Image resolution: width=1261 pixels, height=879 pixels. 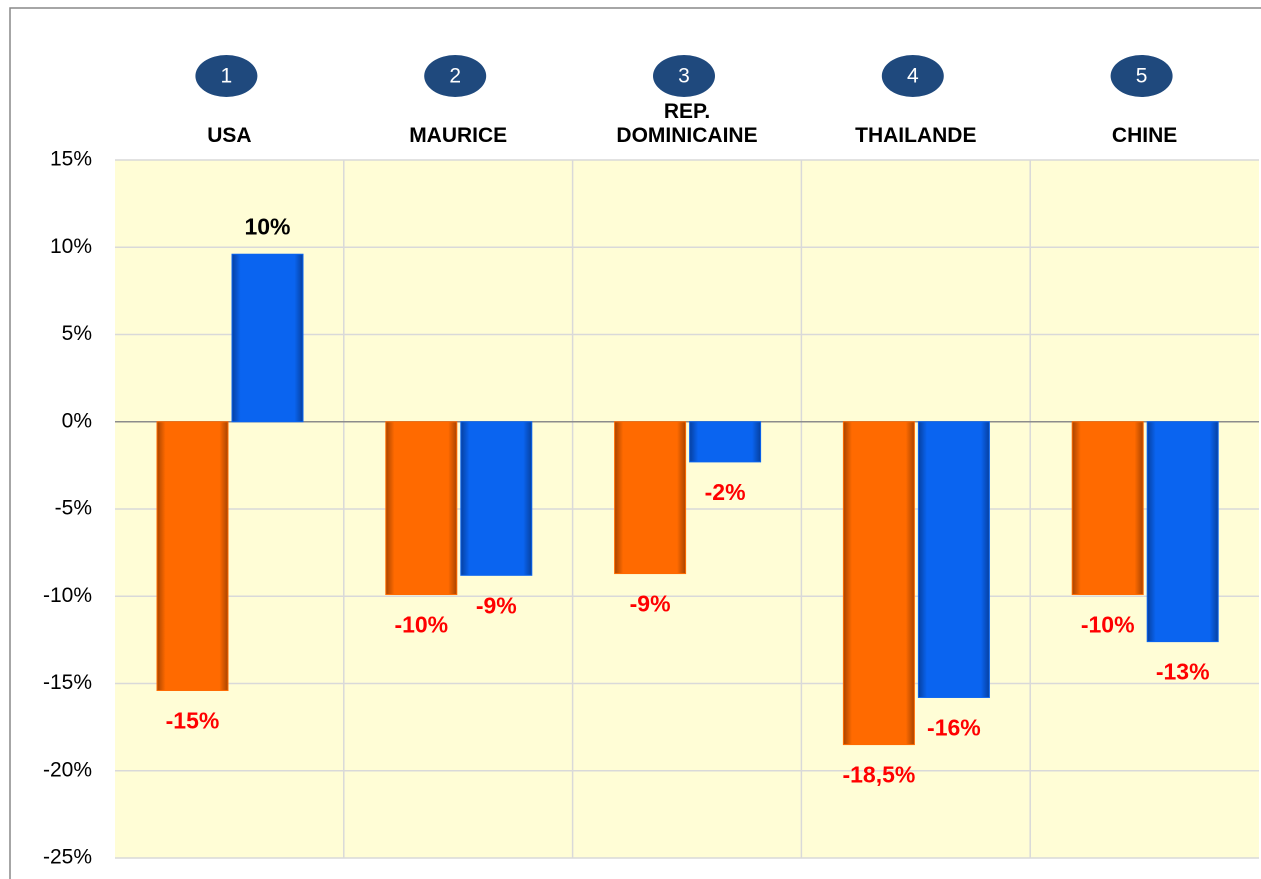 I want to click on data-label: 10%, so click(x=267, y=226).